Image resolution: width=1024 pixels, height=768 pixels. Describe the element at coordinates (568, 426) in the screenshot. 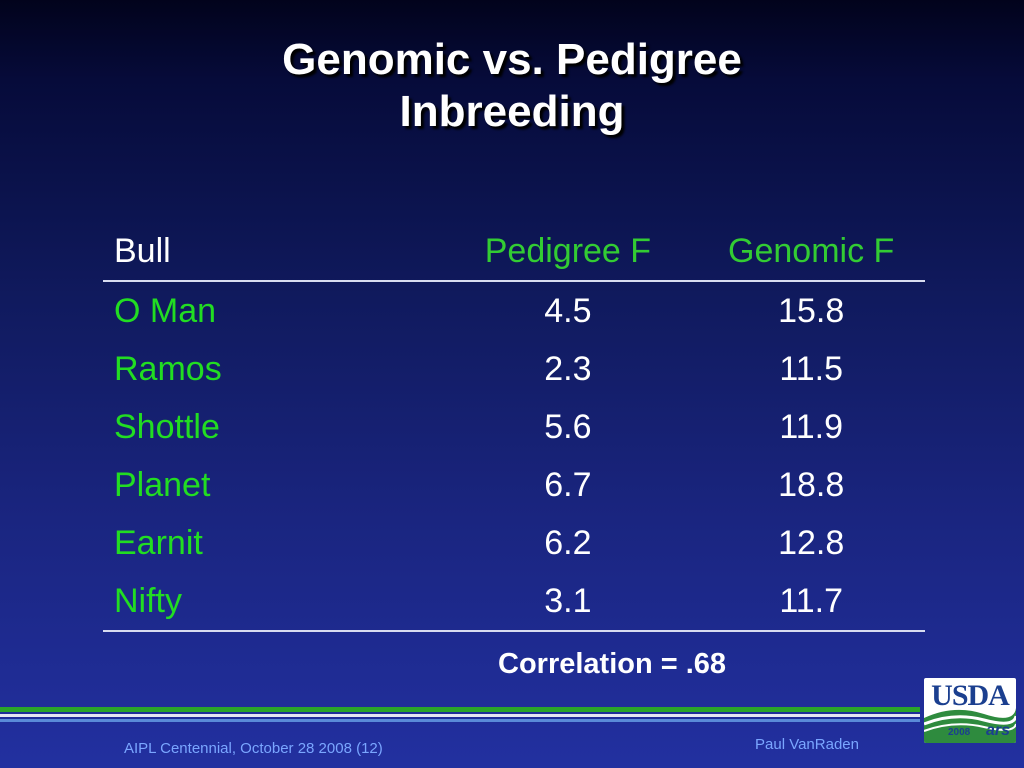

I see `pedigree-f-value: 5.6` at that location.